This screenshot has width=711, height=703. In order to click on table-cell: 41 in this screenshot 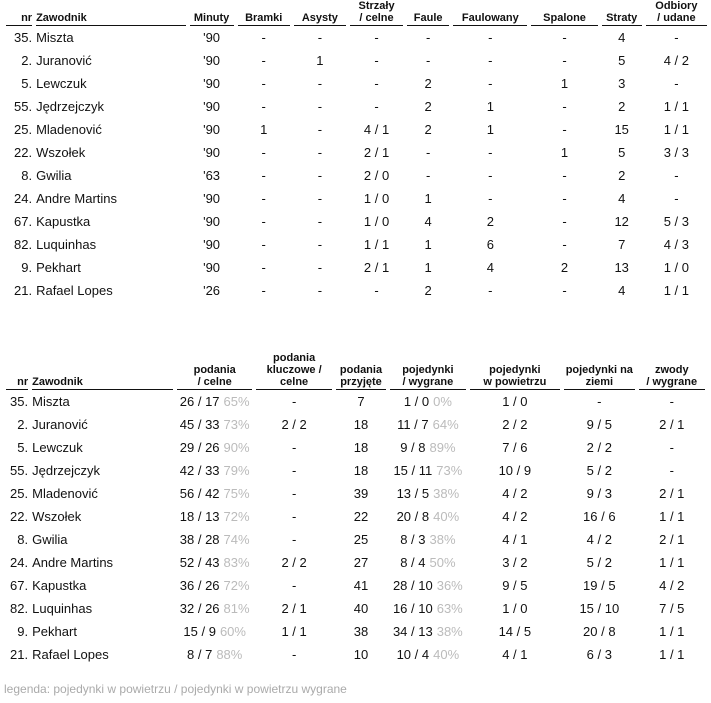, I will do `click(361, 585)`.